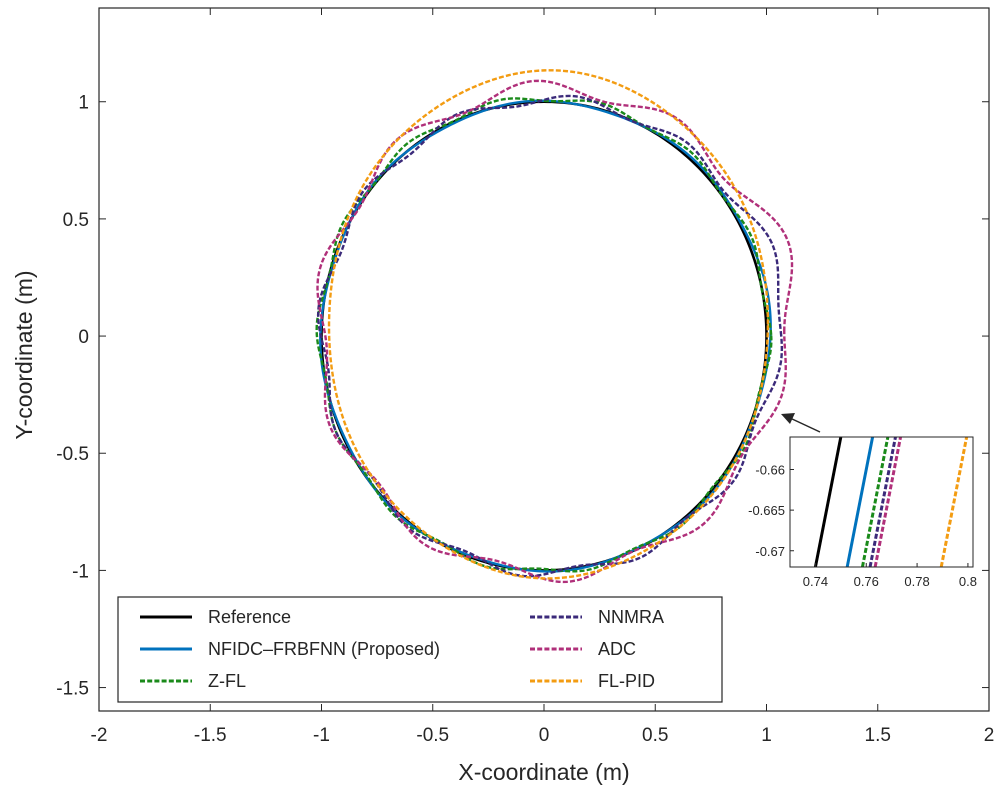 This screenshot has width=1000, height=808. I want to click on inset-pointer-arrow, so click(801, 423).